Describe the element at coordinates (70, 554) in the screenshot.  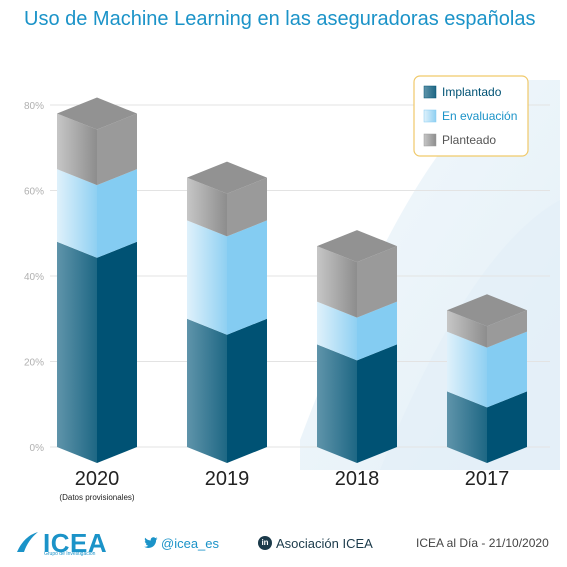
I see `logo-subtitle: Grupo de Investigación` at that location.